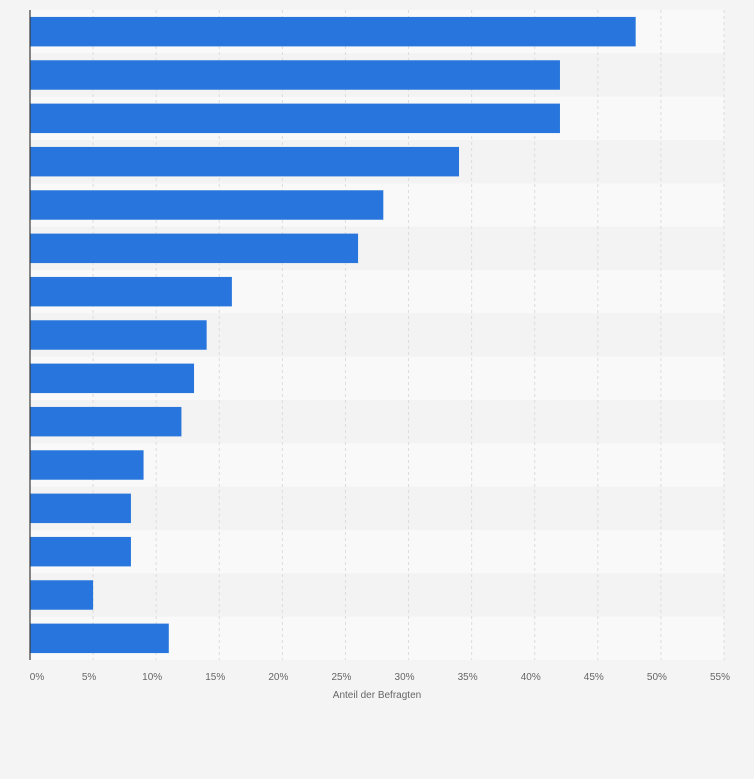 This screenshot has width=754, height=779. What do you see at coordinates (341, 677) in the screenshot?
I see `x-tick-label: 25%` at bounding box center [341, 677].